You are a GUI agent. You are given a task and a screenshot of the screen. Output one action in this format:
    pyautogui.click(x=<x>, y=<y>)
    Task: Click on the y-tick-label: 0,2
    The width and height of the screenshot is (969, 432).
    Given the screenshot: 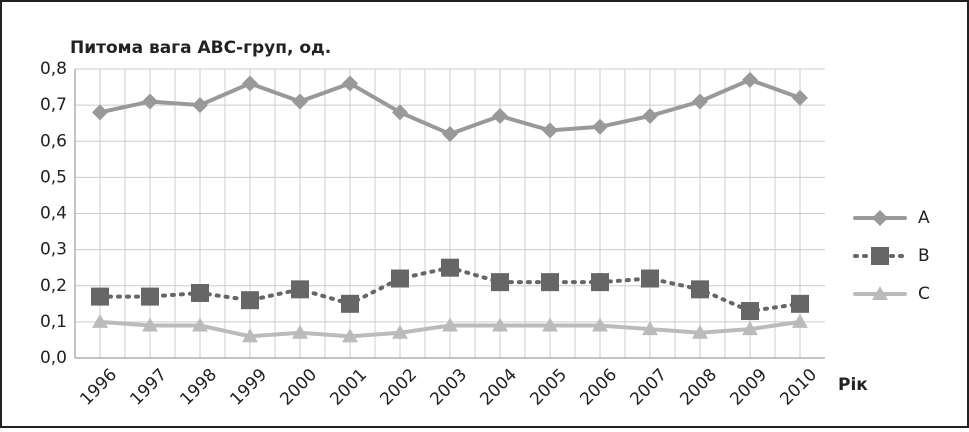 What is the action you would take?
    pyautogui.click(x=53, y=286)
    